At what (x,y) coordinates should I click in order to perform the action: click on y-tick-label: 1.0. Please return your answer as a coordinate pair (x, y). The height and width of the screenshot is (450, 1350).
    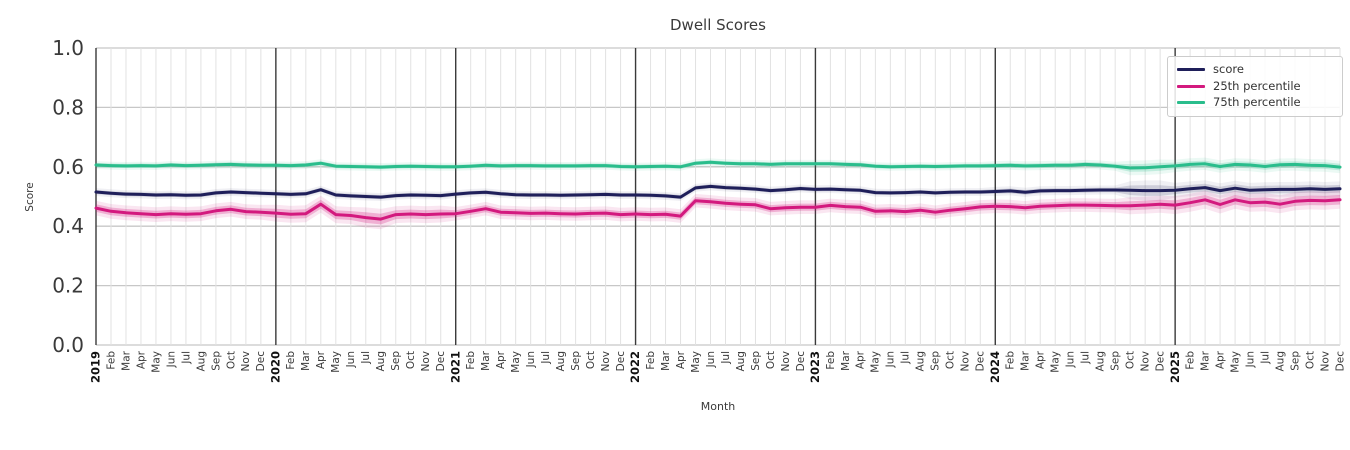
    Looking at the image, I should click on (68, 48).